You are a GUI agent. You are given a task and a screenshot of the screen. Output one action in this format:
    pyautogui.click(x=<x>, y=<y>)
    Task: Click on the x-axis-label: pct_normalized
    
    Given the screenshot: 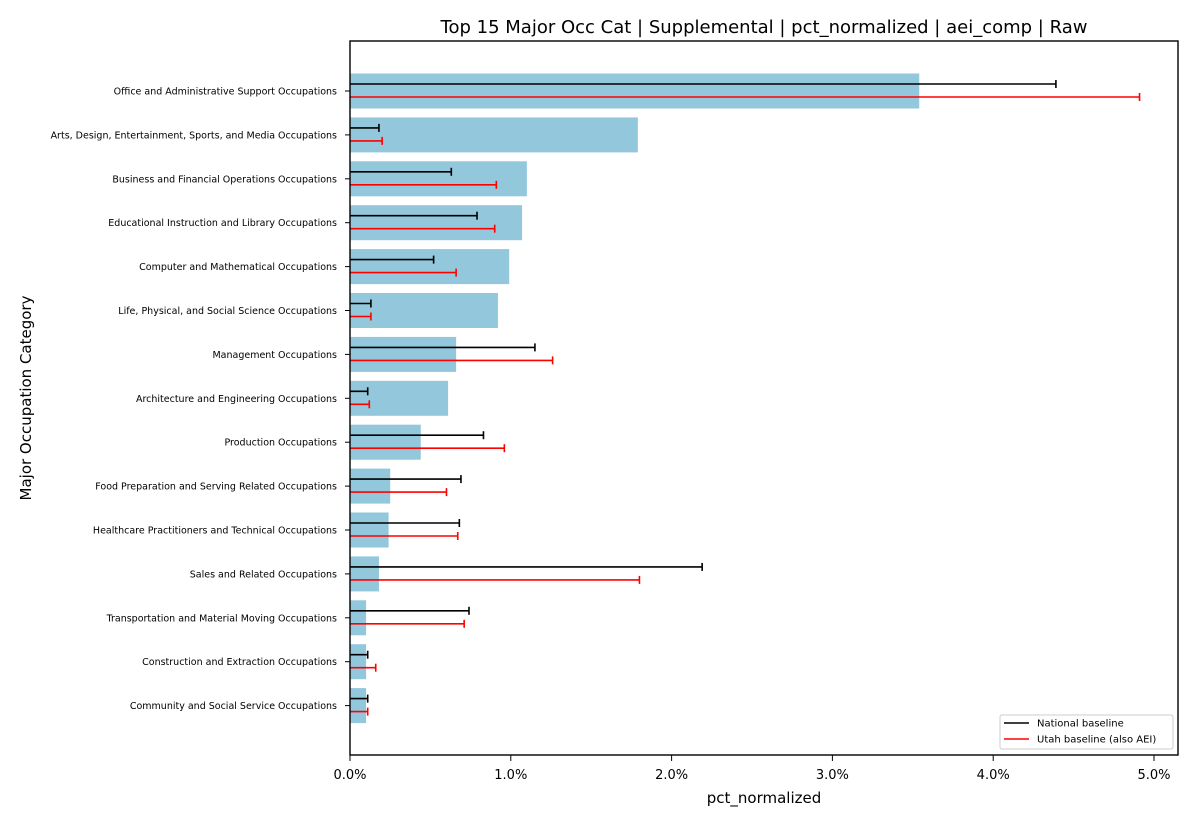 What is the action you would take?
    pyautogui.click(x=764, y=798)
    